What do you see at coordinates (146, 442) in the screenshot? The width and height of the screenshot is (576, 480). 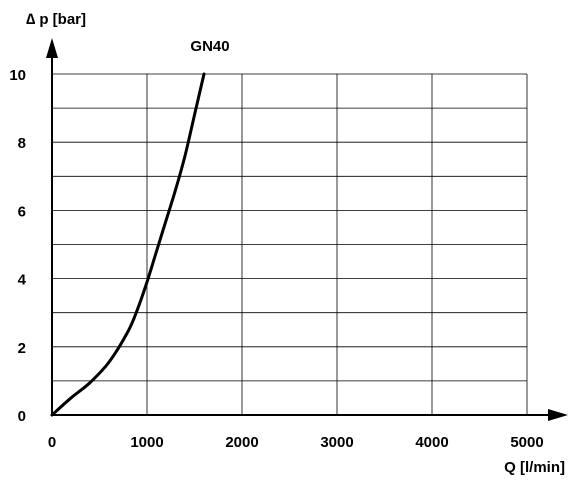 I see `x-tick-label: 1000` at bounding box center [146, 442].